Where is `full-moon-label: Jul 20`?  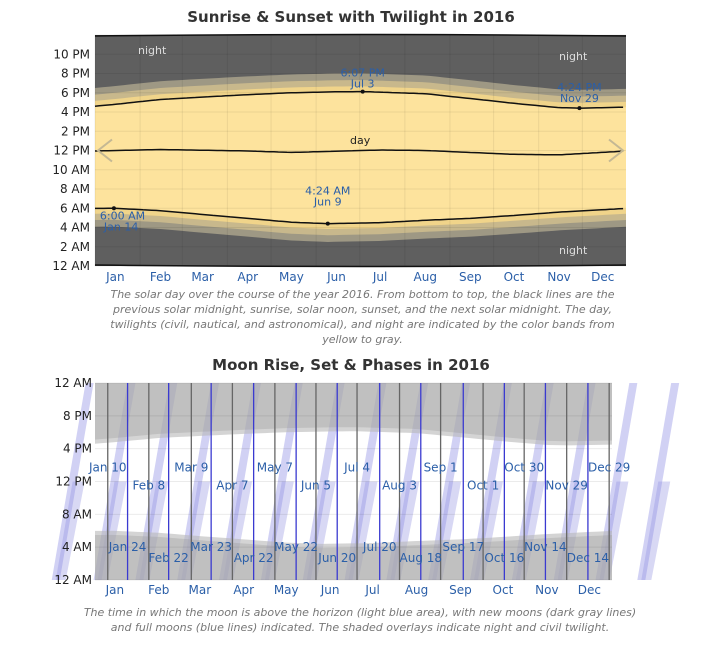 full-moon-label: Jul 20 is located at coordinates (379, 547).